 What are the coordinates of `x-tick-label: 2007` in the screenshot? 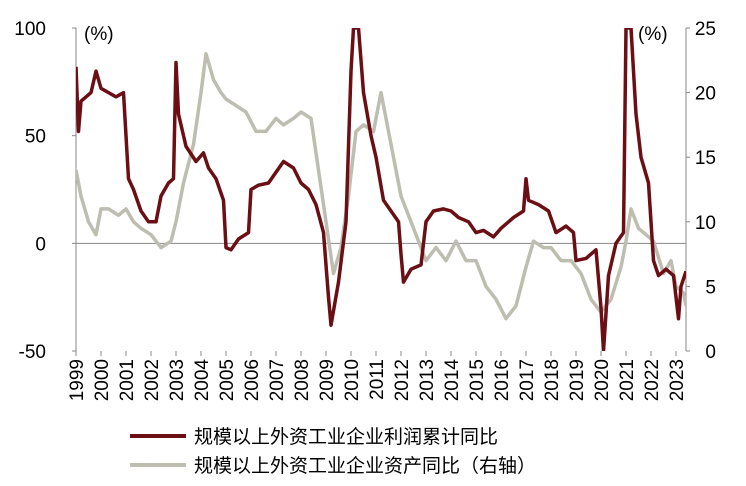 It's located at (277, 380).